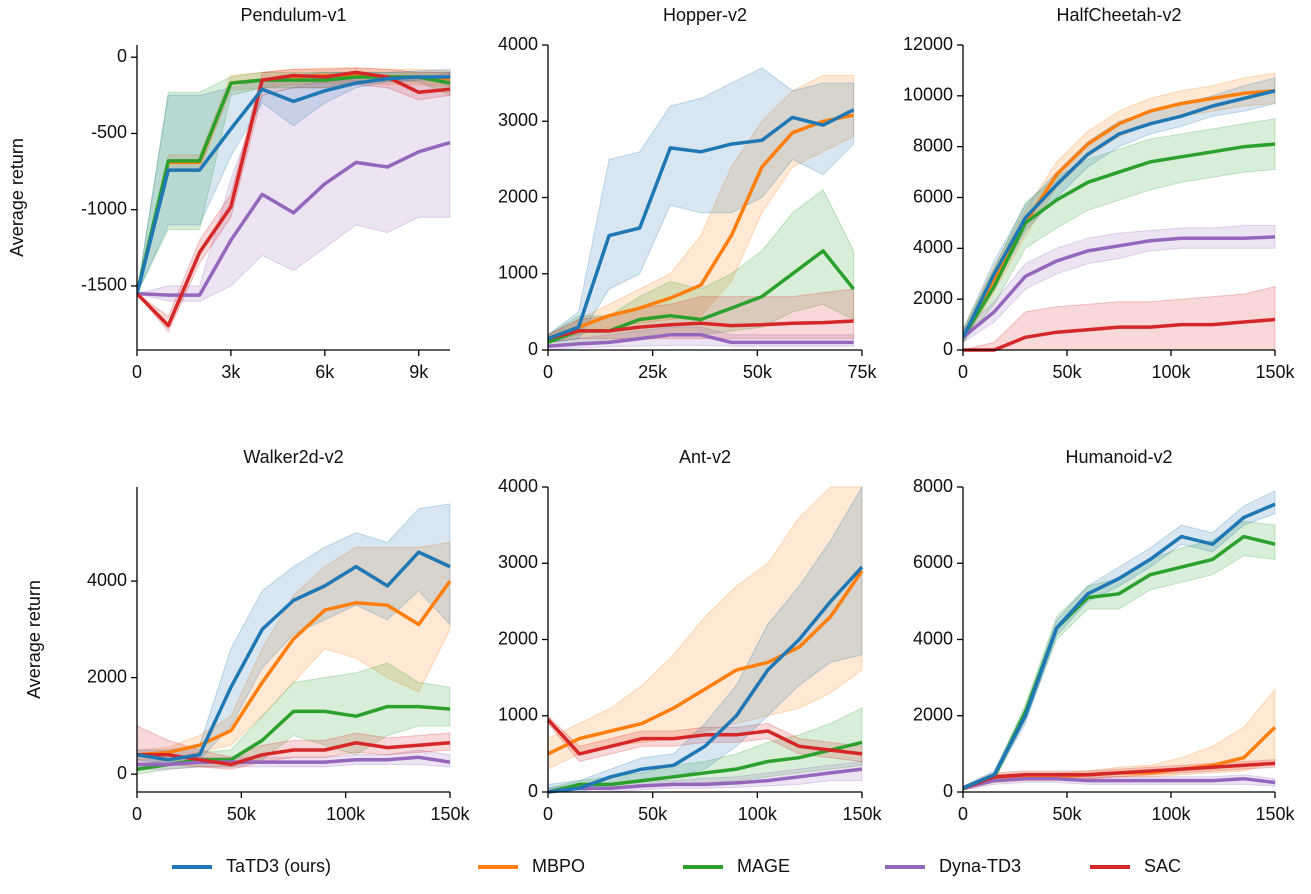 The width and height of the screenshot is (1311, 894). Describe the element at coordinates (558, 866) in the screenshot. I see `legend-label: MBPO` at that location.